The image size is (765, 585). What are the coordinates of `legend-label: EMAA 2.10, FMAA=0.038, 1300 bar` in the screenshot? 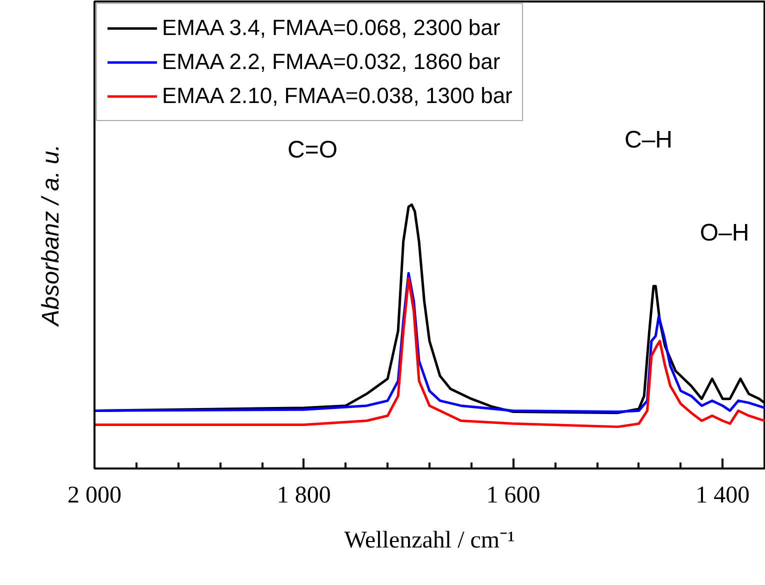 It's located at (337, 96).